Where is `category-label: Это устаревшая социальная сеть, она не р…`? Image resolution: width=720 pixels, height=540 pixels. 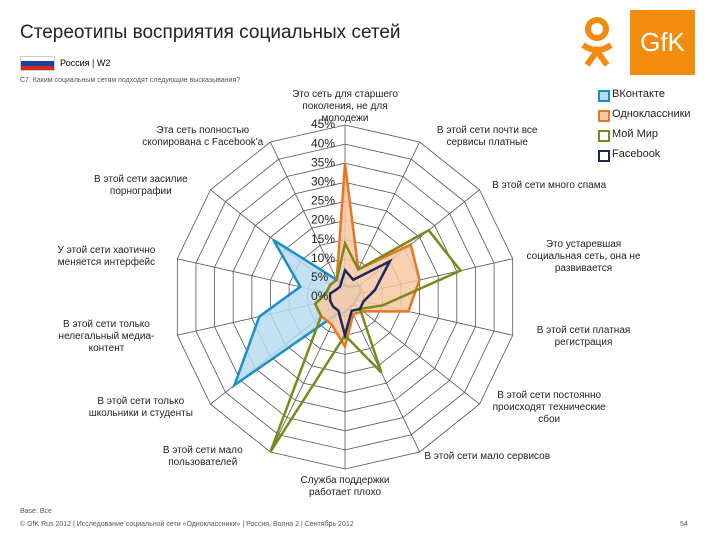 category-label: Это устаревшая социальная сеть, она не р… is located at coordinates (583, 257).